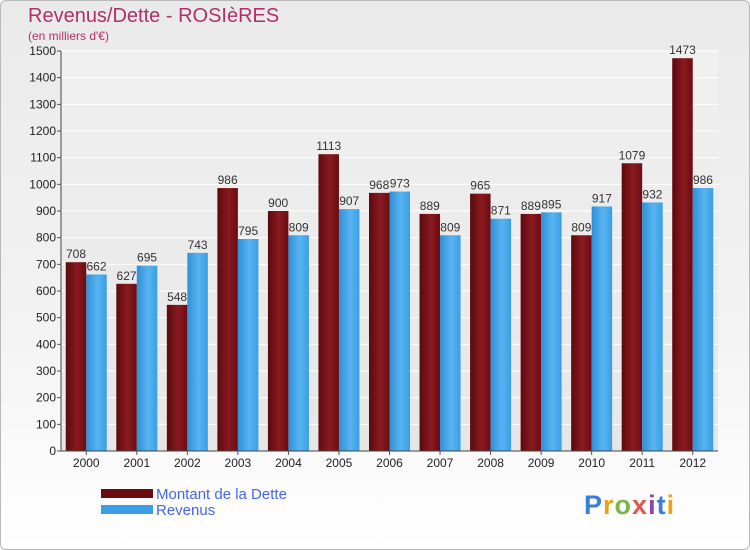  What do you see at coordinates (541, 463) in the screenshot?
I see `x-tick-label: 2009` at bounding box center [541, 463].